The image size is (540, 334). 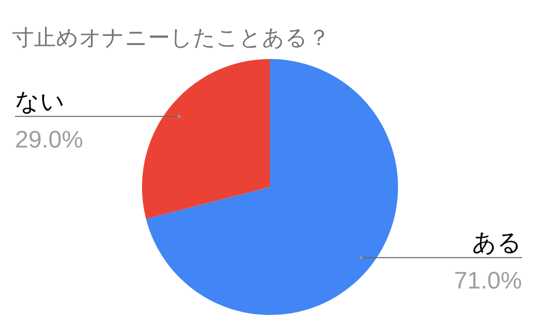 I want to click on slice-label: ない, so click(x=40, y=102).